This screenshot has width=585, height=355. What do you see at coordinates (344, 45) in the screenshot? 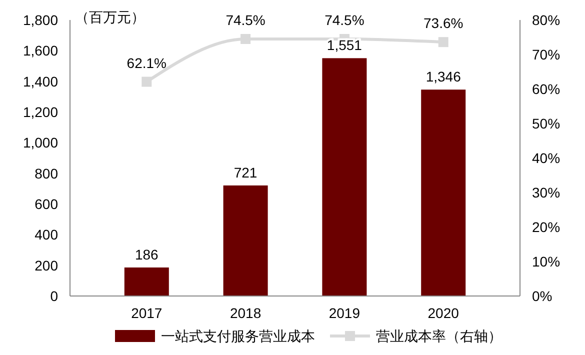
I see `data-label: 1,551` at bounding box center [344, 45].